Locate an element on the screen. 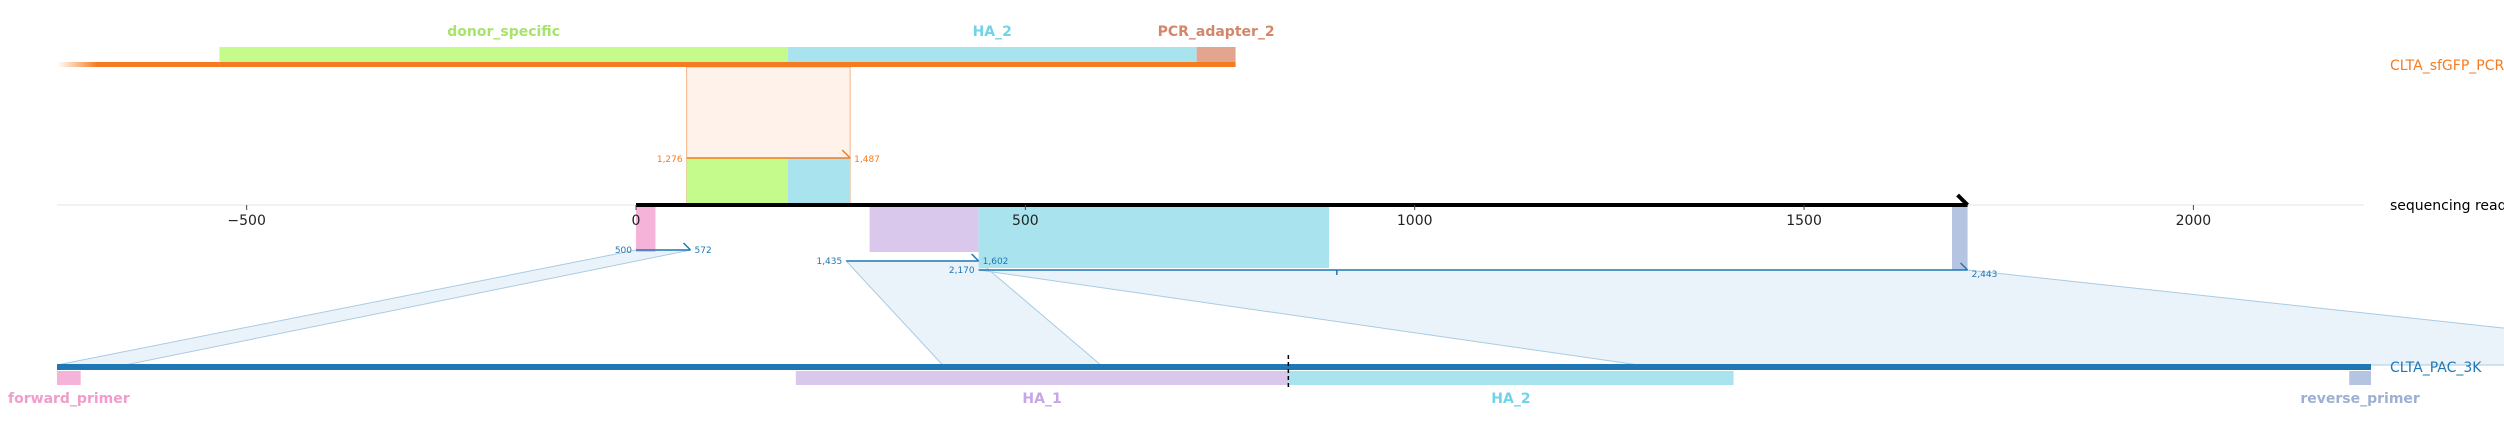  alignment-end-label: 572 is located at coordinates (703, 251).